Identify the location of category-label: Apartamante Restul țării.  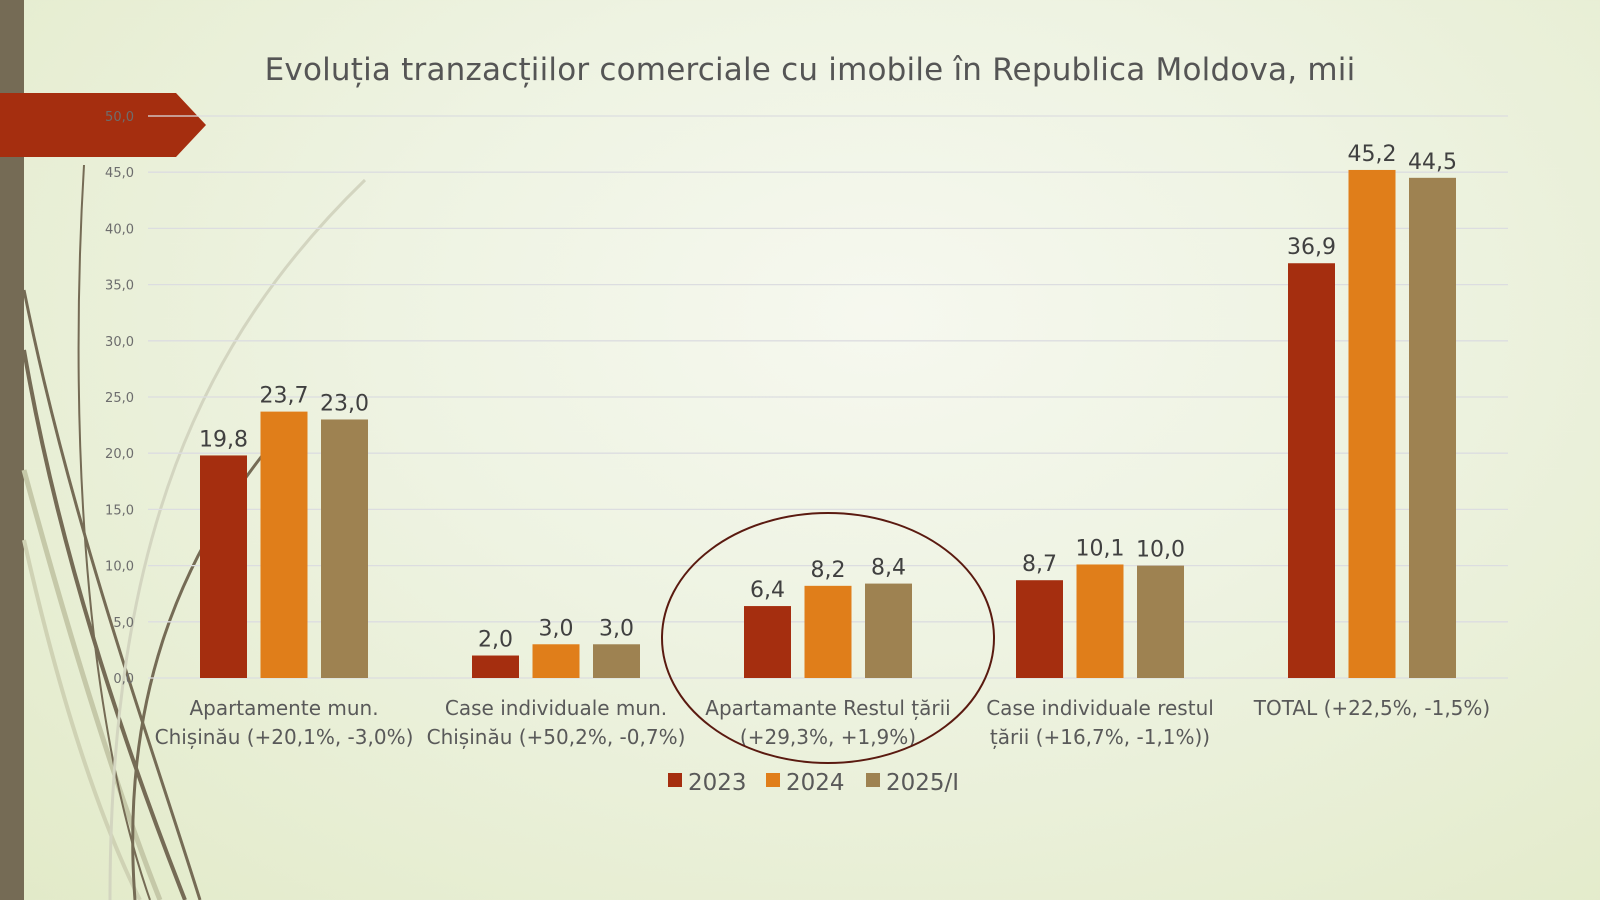
(827, 708).